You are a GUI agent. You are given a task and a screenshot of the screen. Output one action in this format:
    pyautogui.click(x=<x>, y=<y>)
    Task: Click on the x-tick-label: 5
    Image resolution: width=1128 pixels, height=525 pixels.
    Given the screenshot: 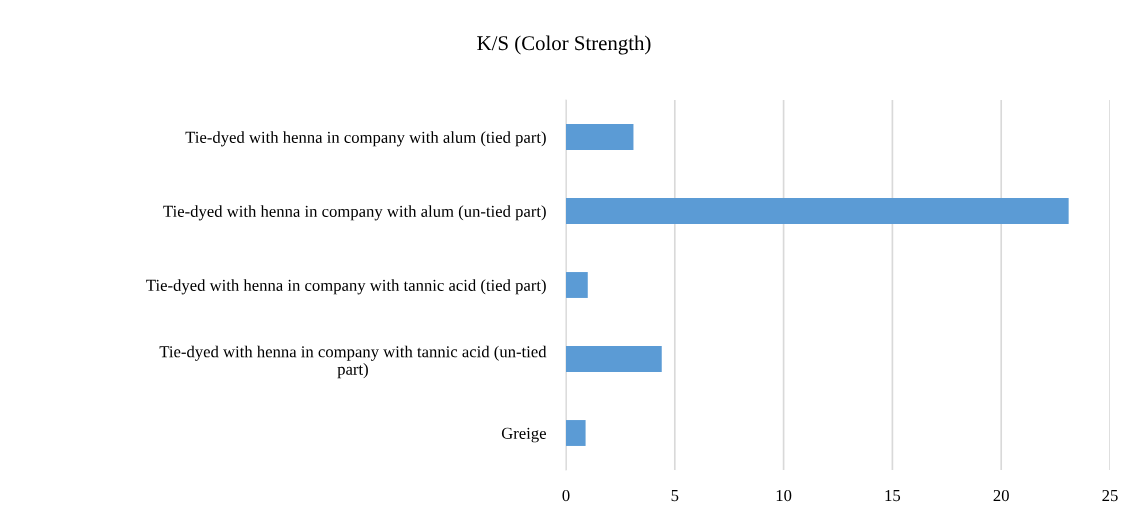 What is the action you would take?
    pyautogui.click(x=675, y=496)
    